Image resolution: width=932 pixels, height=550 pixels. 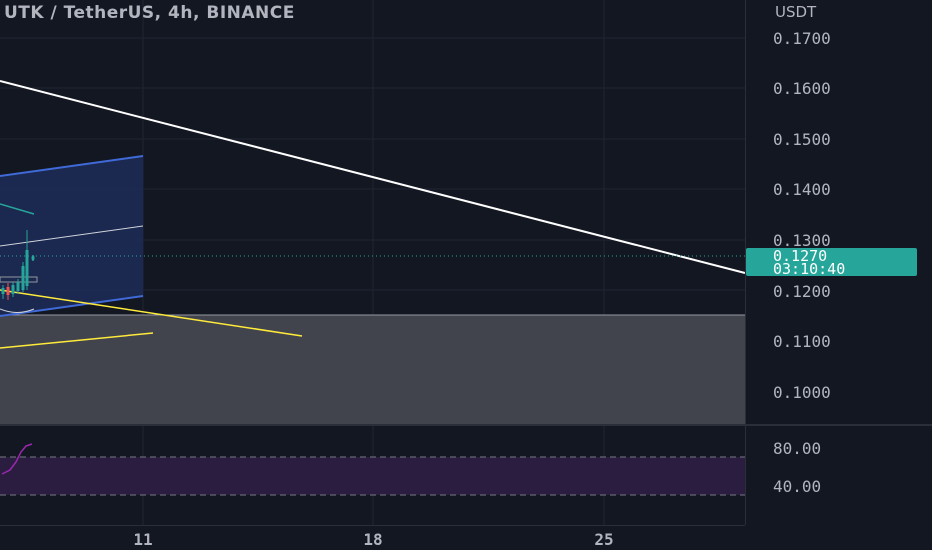 I want to click on price-tick: 0.1500, so click(x=802, y=139).